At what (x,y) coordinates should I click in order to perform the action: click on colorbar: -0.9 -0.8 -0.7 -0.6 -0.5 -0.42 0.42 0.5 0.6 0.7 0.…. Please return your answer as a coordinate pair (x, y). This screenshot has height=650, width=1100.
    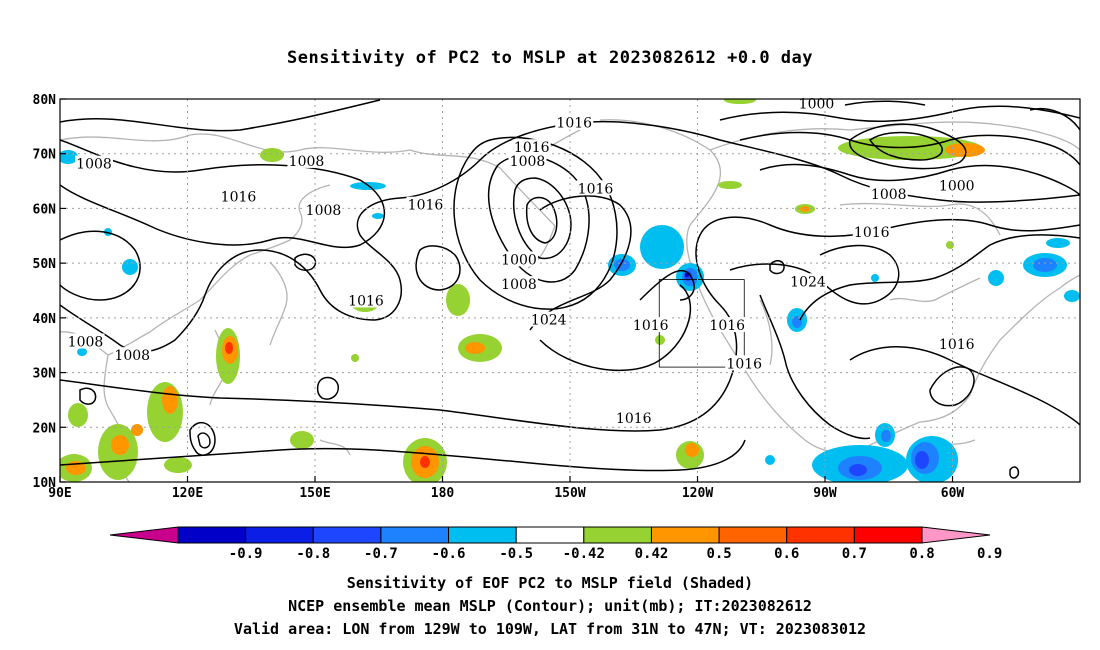
    Looking at the image, I should click on (555, 544).